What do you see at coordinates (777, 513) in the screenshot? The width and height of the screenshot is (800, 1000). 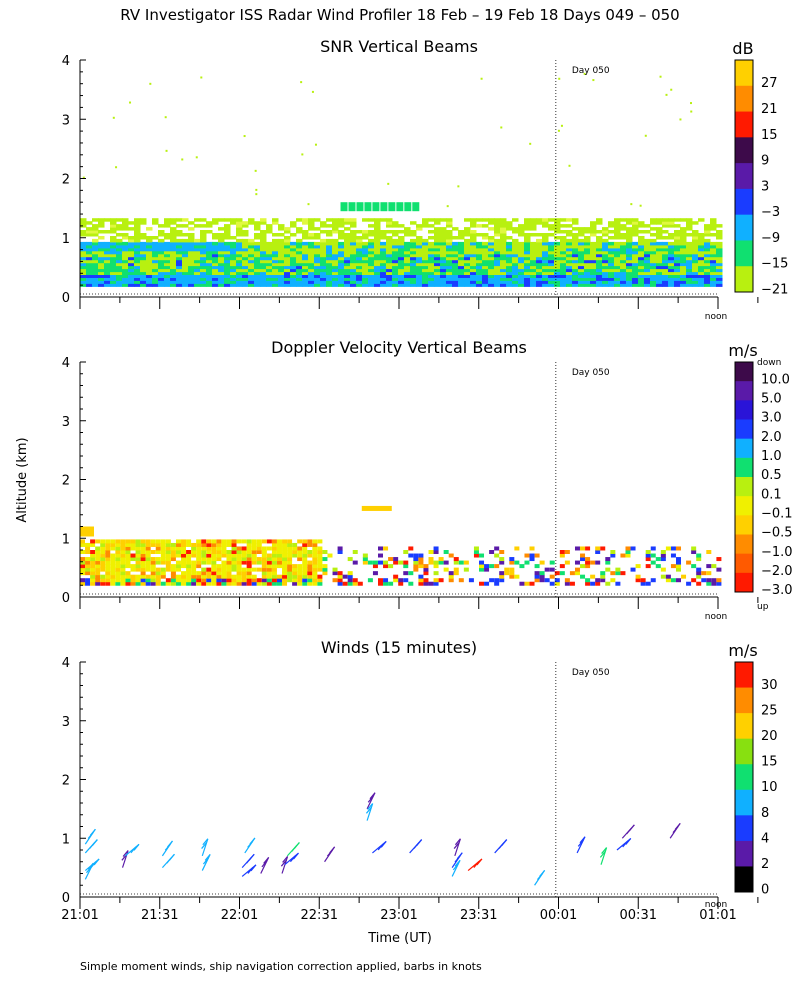 I see `colorbar-tick-label: −0.1` at bounding box center [777, 513].